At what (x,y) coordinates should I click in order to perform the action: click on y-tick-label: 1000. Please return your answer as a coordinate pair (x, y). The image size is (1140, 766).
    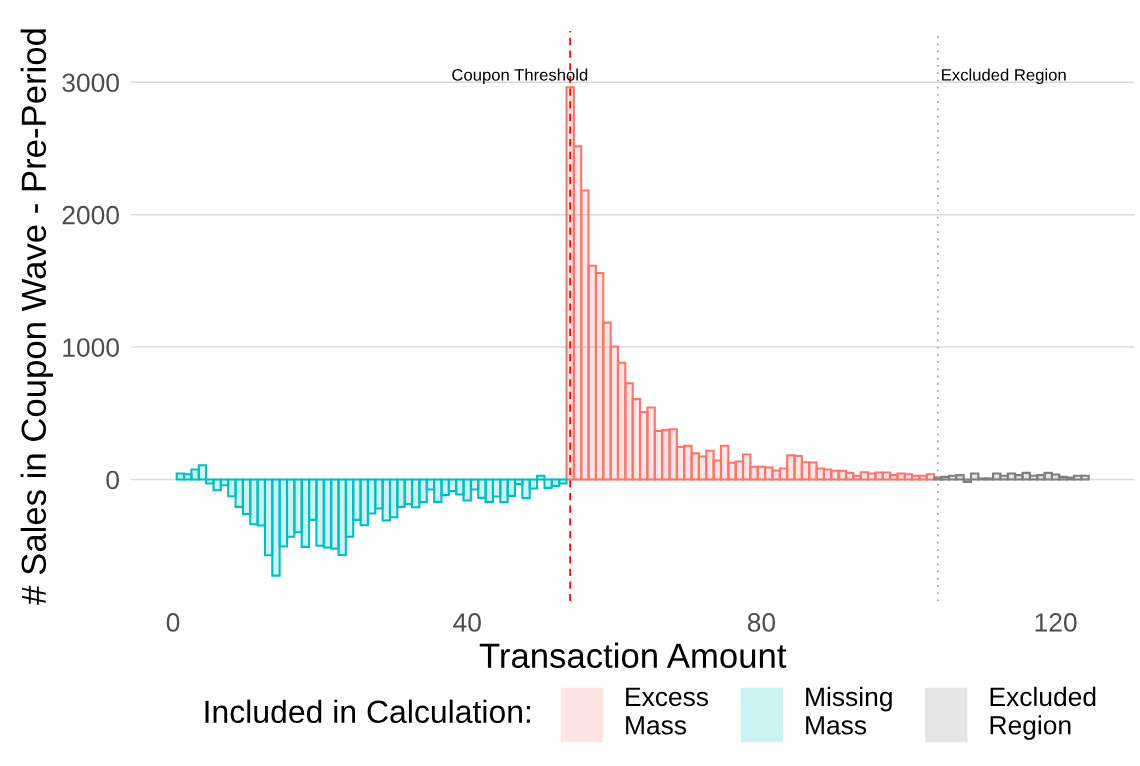
    Looking at the image, I should click on (91, 347).